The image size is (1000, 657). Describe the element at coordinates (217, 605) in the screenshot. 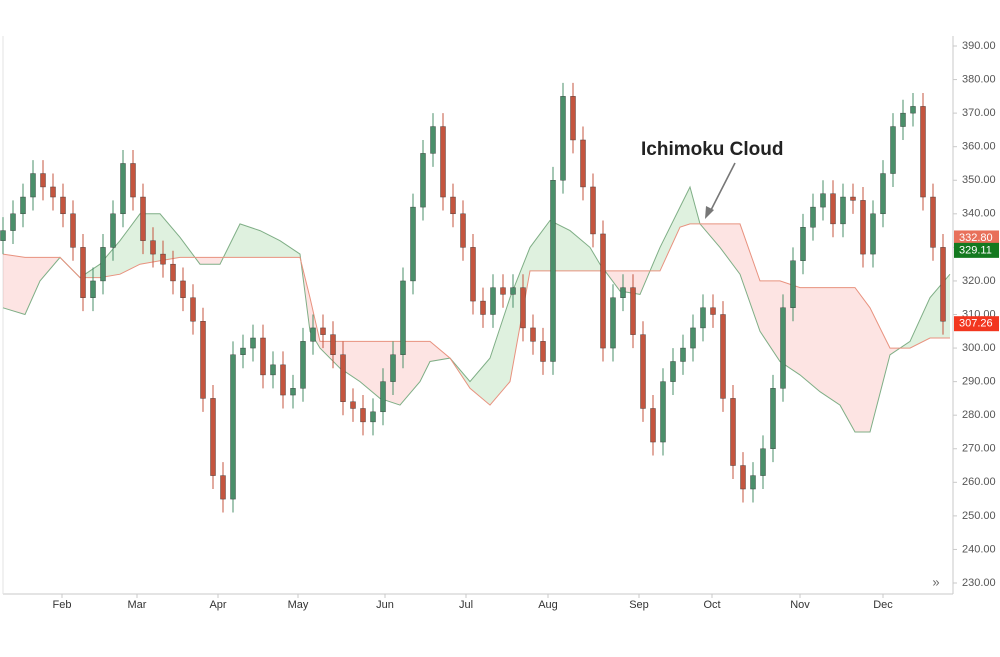

I see `x-tick-label: Apr` at that location.